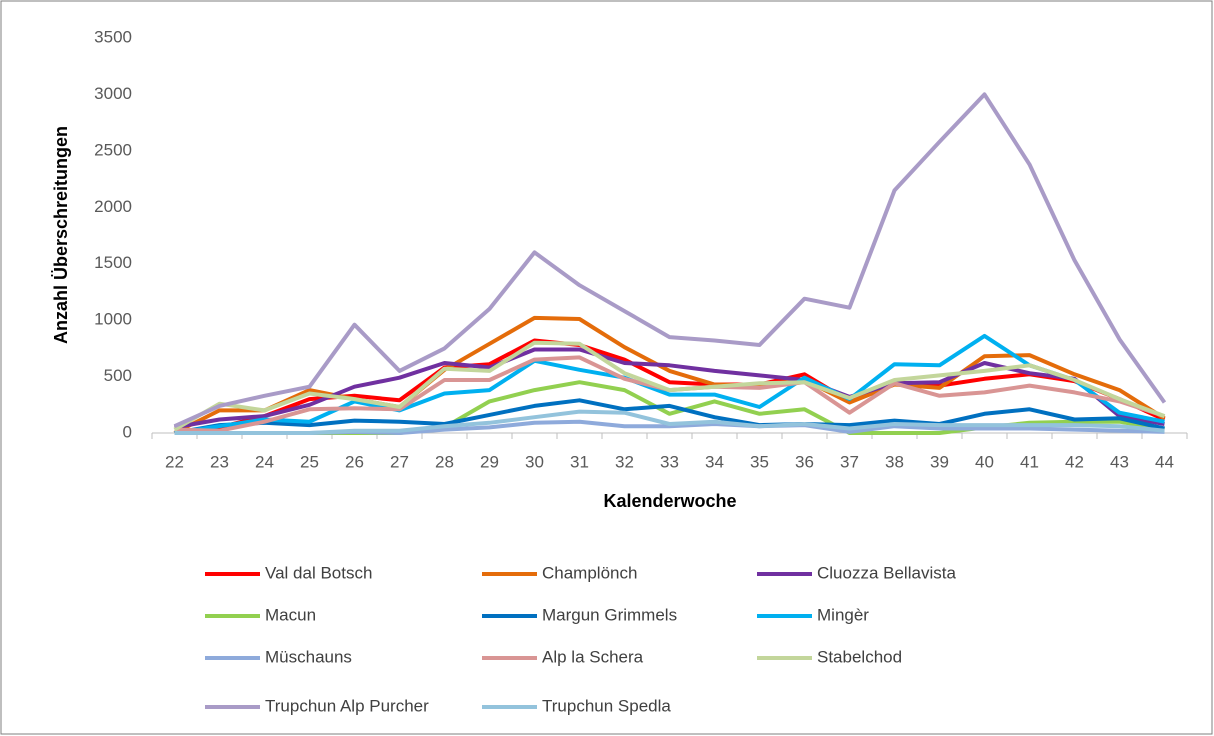 The width and height of the screenshot is (1214, 736). I want to click on x-tick-label: 23, so click(219, 461).